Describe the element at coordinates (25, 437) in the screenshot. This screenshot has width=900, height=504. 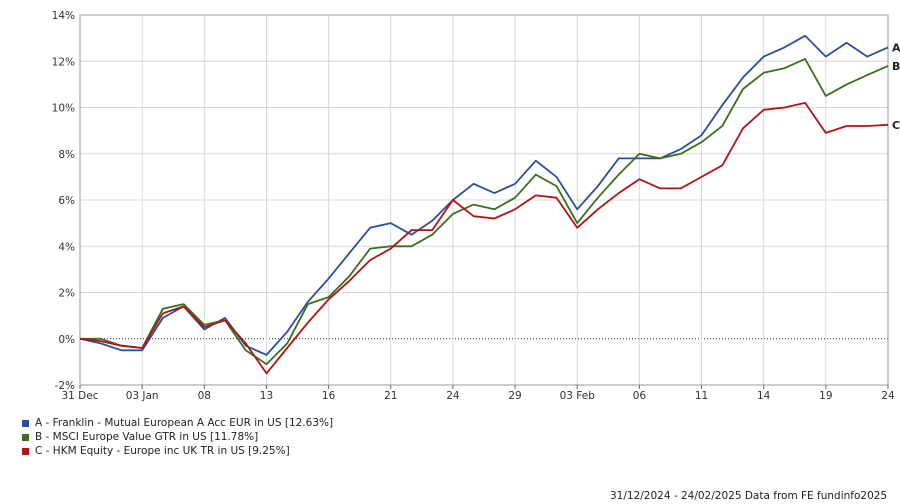
I see `legend-swatch-b` at that location.